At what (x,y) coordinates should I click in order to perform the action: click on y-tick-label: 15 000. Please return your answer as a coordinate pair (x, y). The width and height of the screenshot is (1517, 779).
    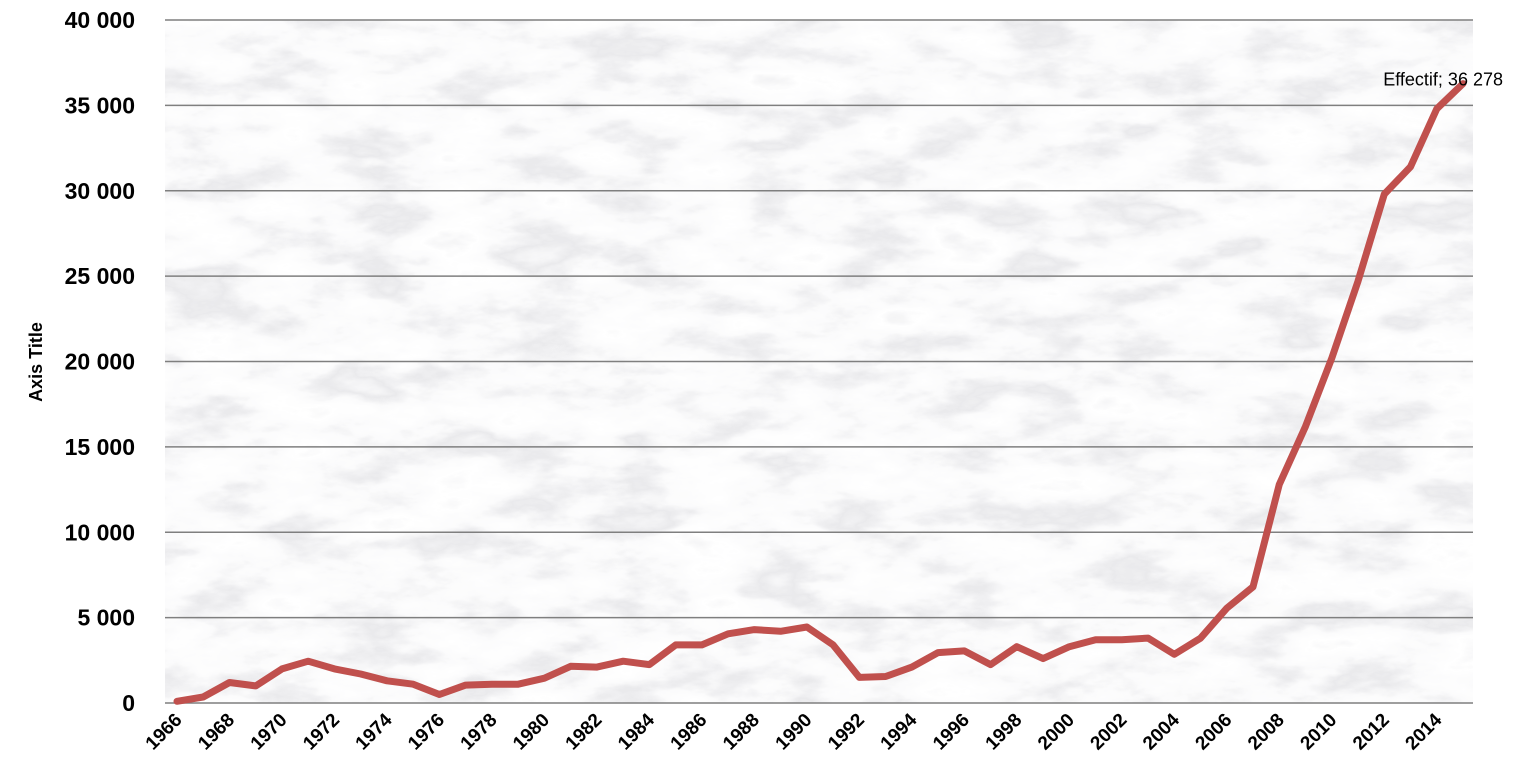
    Looking at the image, I should click on (100, 447).